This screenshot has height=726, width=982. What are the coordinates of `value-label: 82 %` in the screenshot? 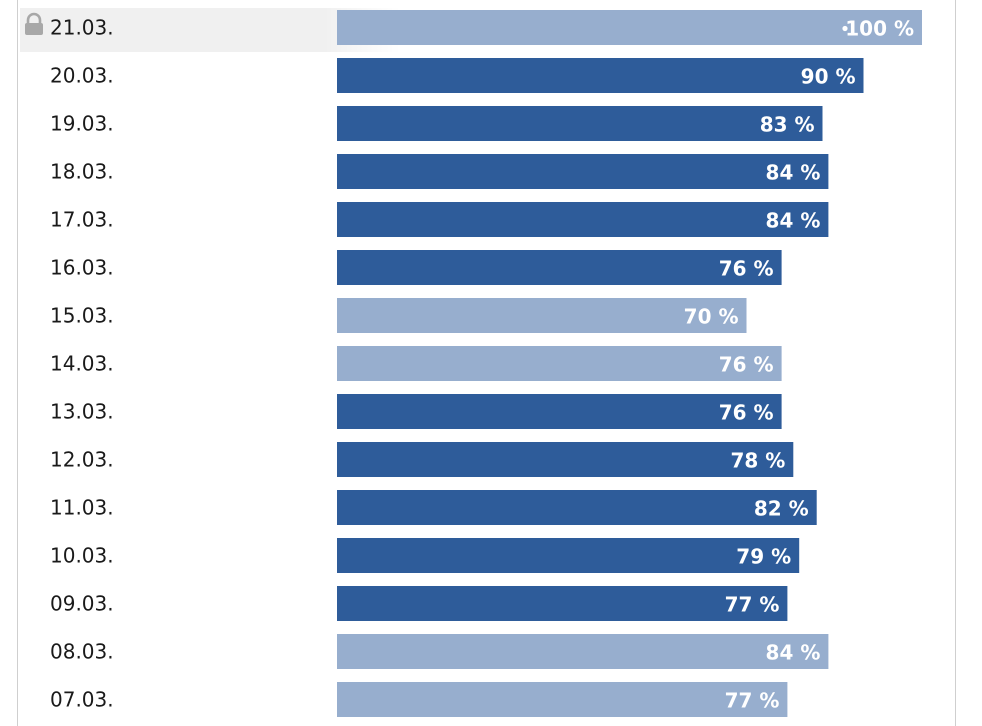 It's located at (781, 509).